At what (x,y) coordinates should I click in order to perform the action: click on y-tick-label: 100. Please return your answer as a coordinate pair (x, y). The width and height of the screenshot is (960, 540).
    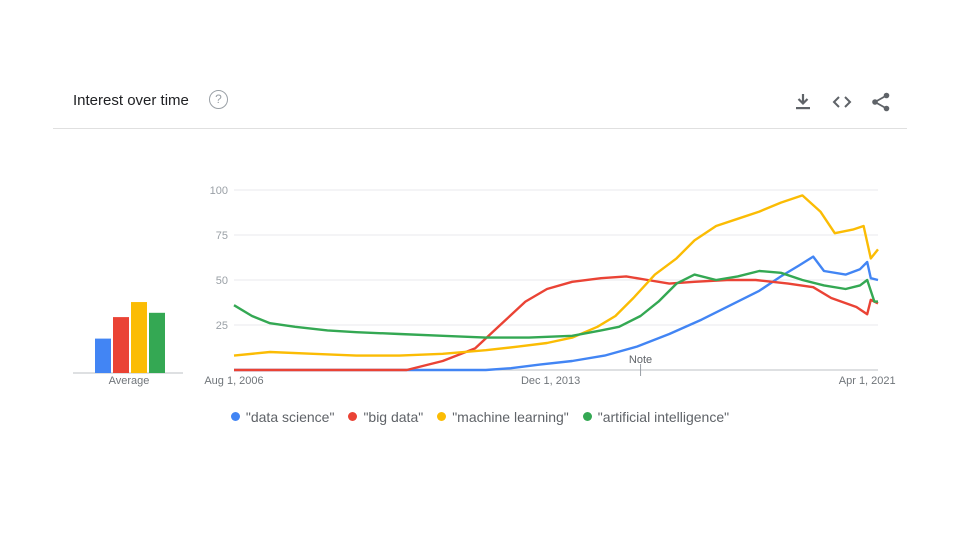
    Looking at the image, I should click on (219, 191).